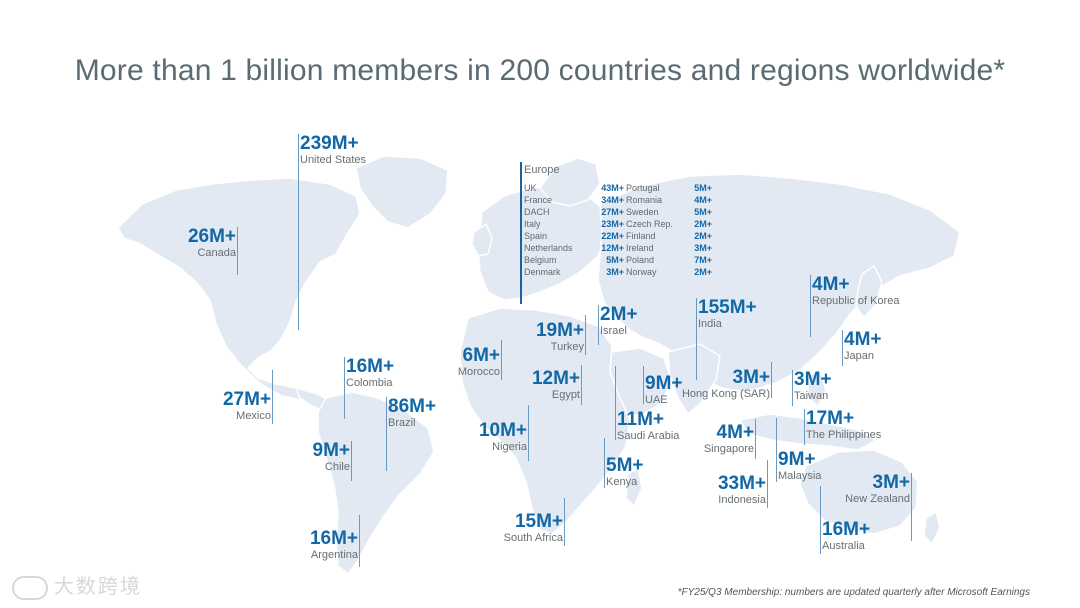 This screenshot has width=1080, height=608. Describe the element at coordinates (538, 521) in the screenshot. I see `value-south-africa: 15M+` at that location.